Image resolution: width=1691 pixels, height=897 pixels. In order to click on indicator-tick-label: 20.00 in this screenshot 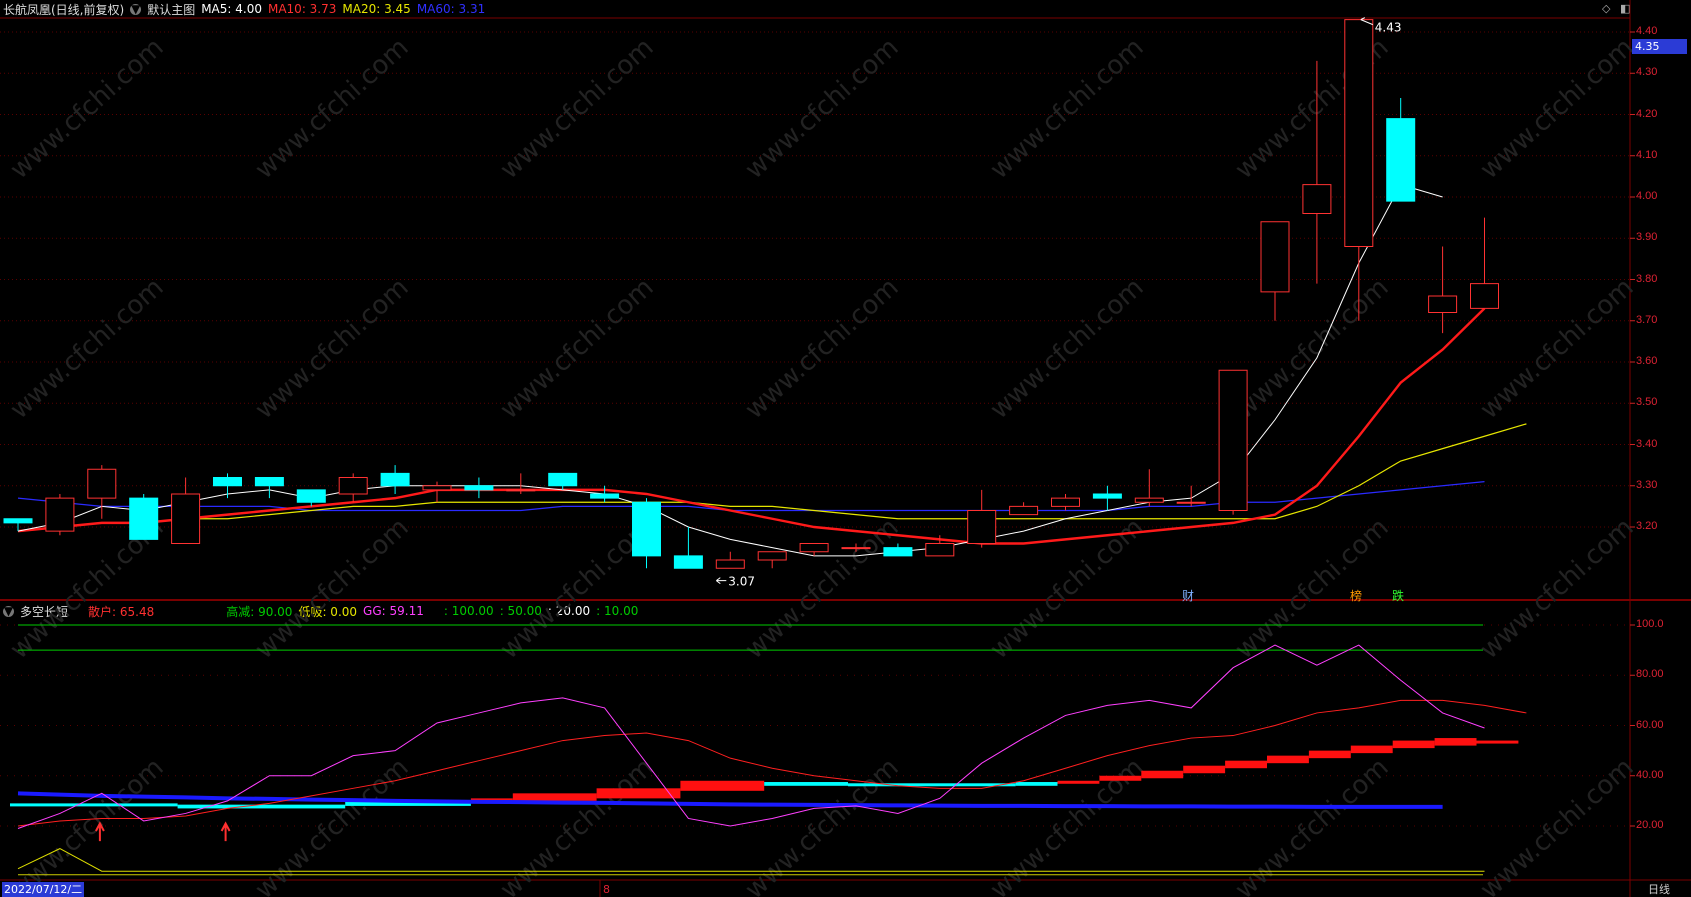, I will do `click(1650, 825)`.